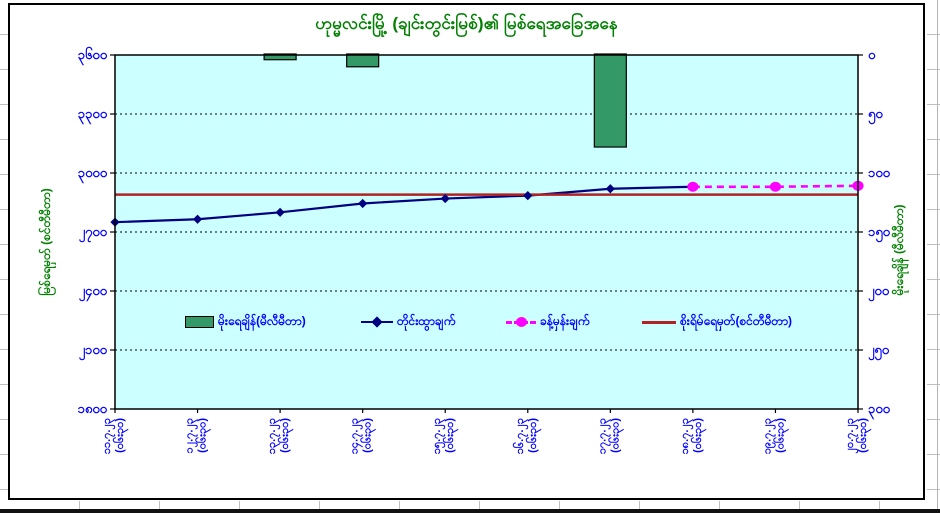 This screenshot has height=513, width=940. Describe the element at coordinates (4, 250) in the screenshot. I see `worksheet-gridlines-left` at that location.